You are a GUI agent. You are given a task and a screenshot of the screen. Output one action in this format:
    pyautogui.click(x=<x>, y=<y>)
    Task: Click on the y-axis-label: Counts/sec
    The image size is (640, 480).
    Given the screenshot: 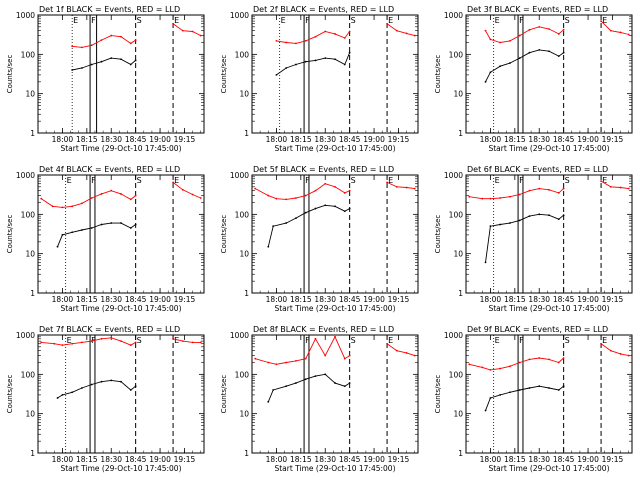 What is the action you would take?
    pyautogui.click(x=10, y=394)
    